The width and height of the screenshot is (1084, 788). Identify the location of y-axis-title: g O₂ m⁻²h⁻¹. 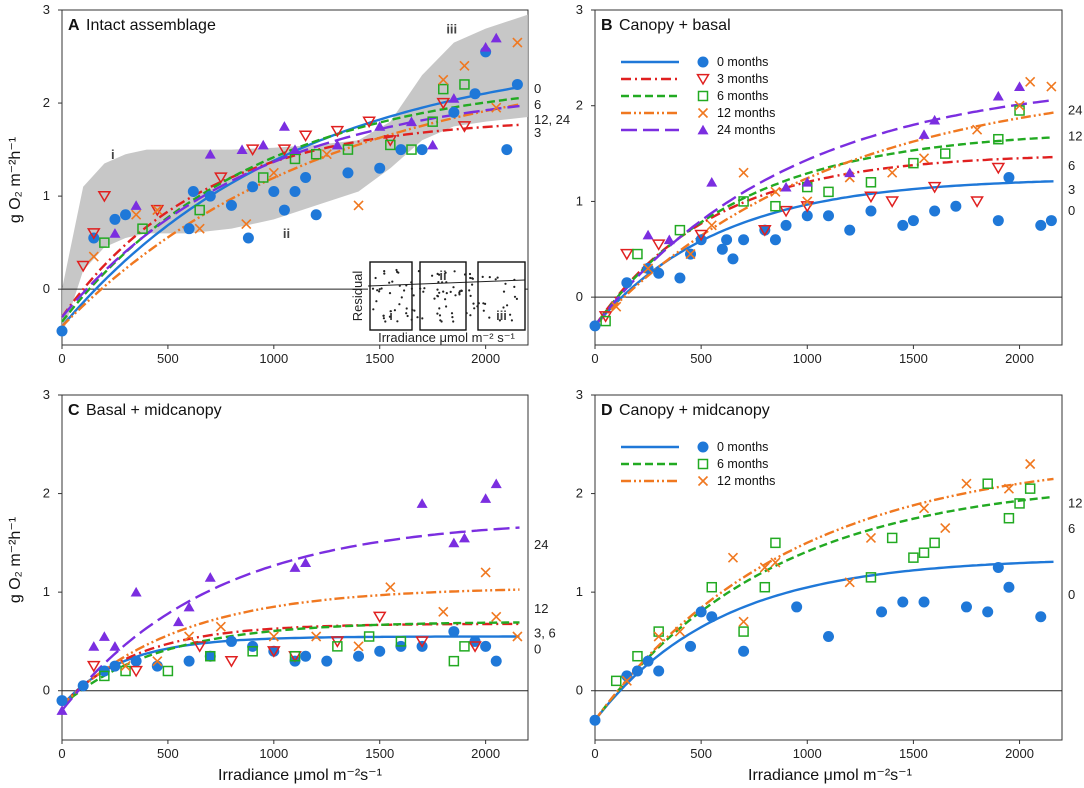
(15, 180).